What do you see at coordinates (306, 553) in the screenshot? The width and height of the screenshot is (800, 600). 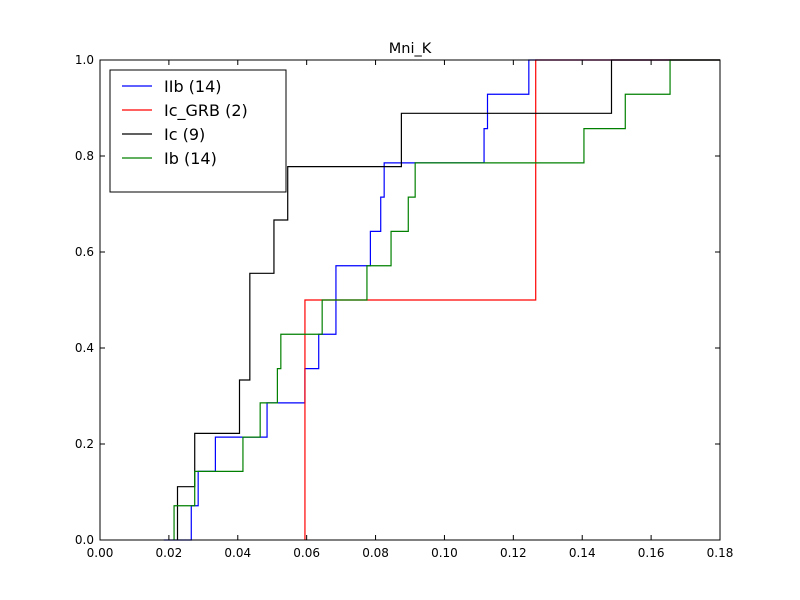 I see `x-tick-label-3: 0.06` at bounding box center [306, 553].